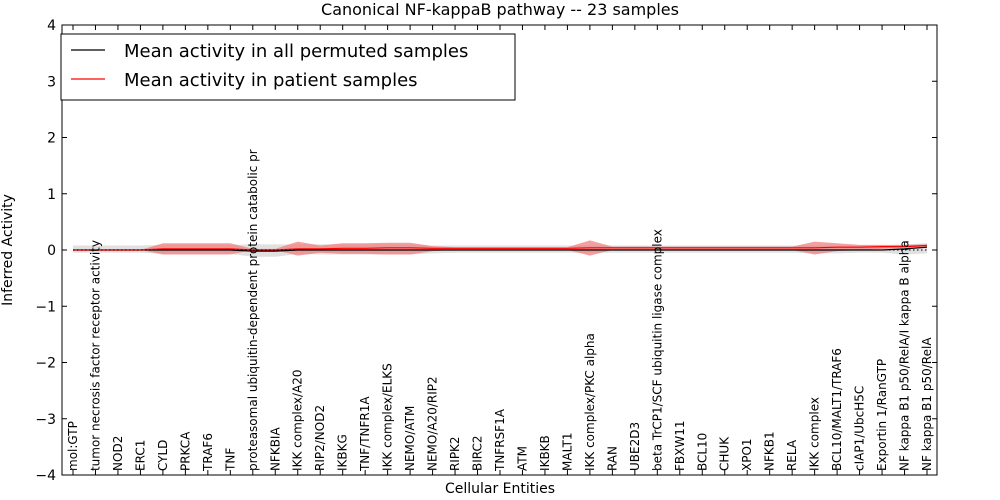 This screenshot has width=1000, height=500. Describe the element at coordinates (230, 460) in the screenshot. I see `x-category-label: TNF` at that location.